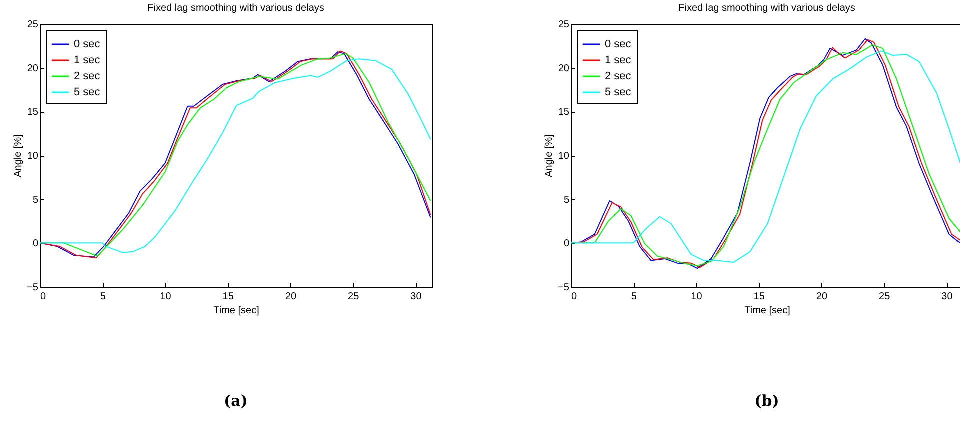 The image size is (960, 425). I want to click on text: (b), so click(767, 401).